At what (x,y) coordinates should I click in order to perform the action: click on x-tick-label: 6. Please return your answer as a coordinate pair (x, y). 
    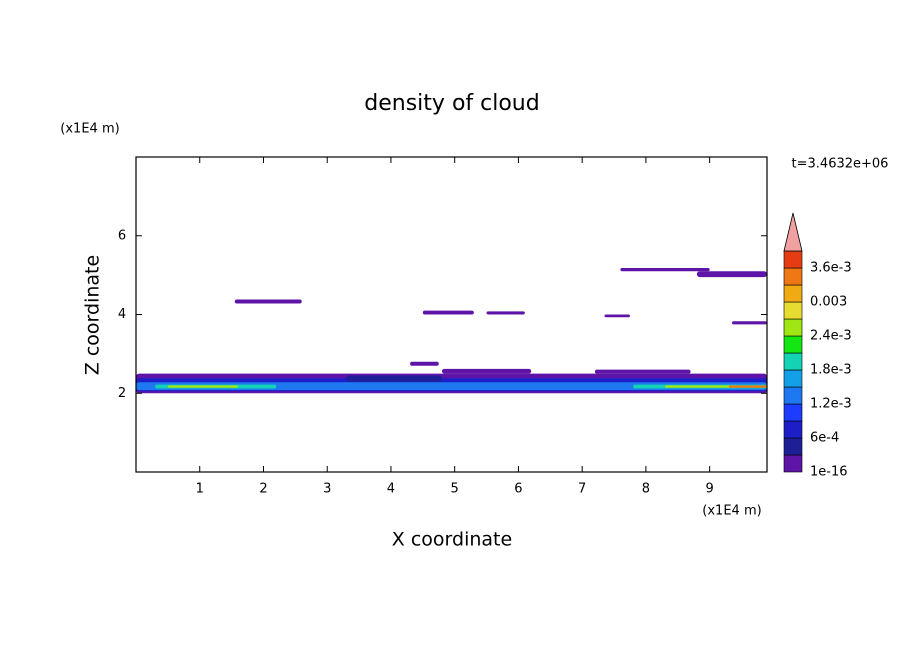
    Looking at the image, I should click on (518, 489).